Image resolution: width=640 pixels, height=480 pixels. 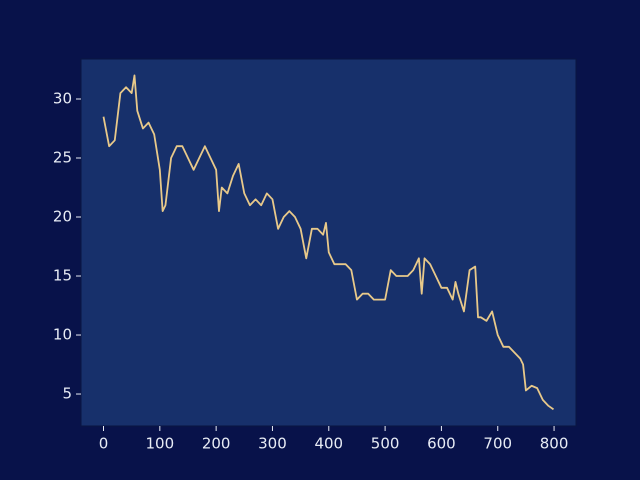 What do you see at coordinates (272, 444) in the screenshot?
I see `x-tick-label: 300` at bounding box center [272, 444].